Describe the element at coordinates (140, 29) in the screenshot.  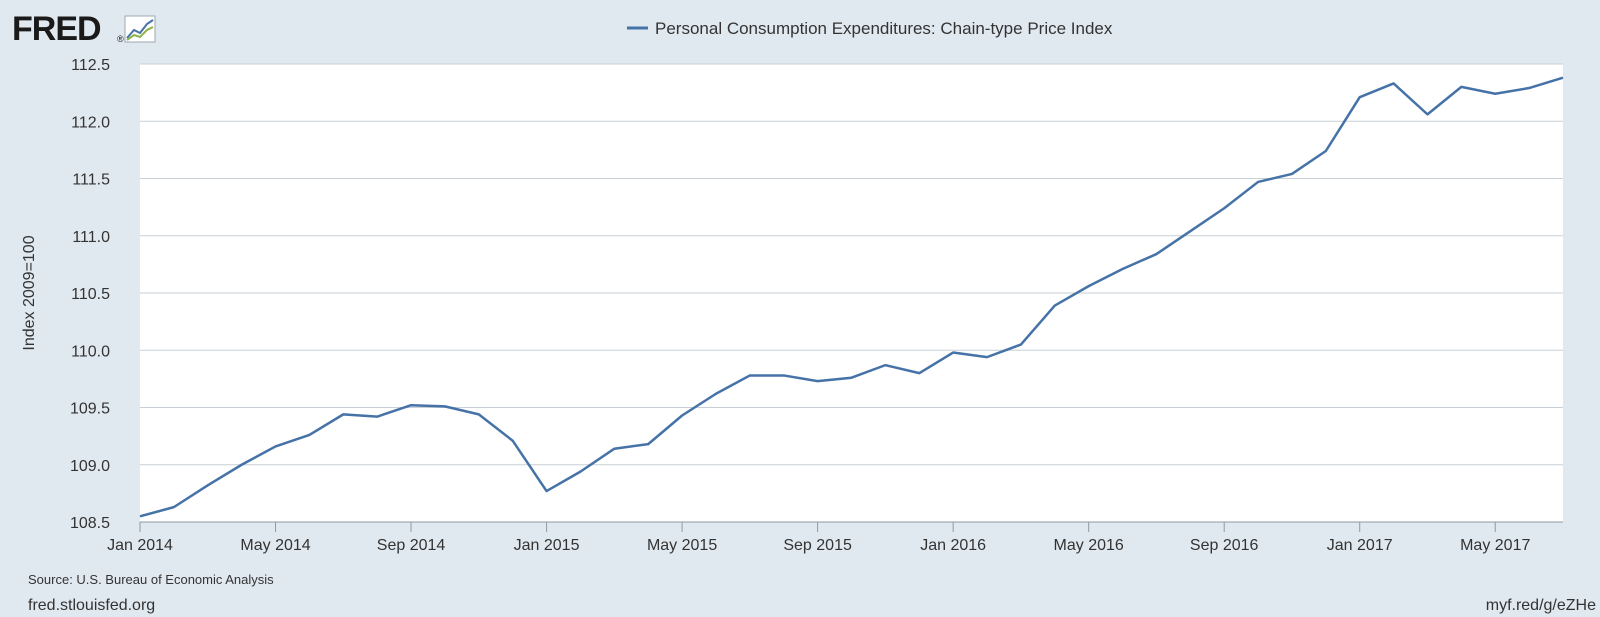
I see `fred-logo-graph-icon` at that location.